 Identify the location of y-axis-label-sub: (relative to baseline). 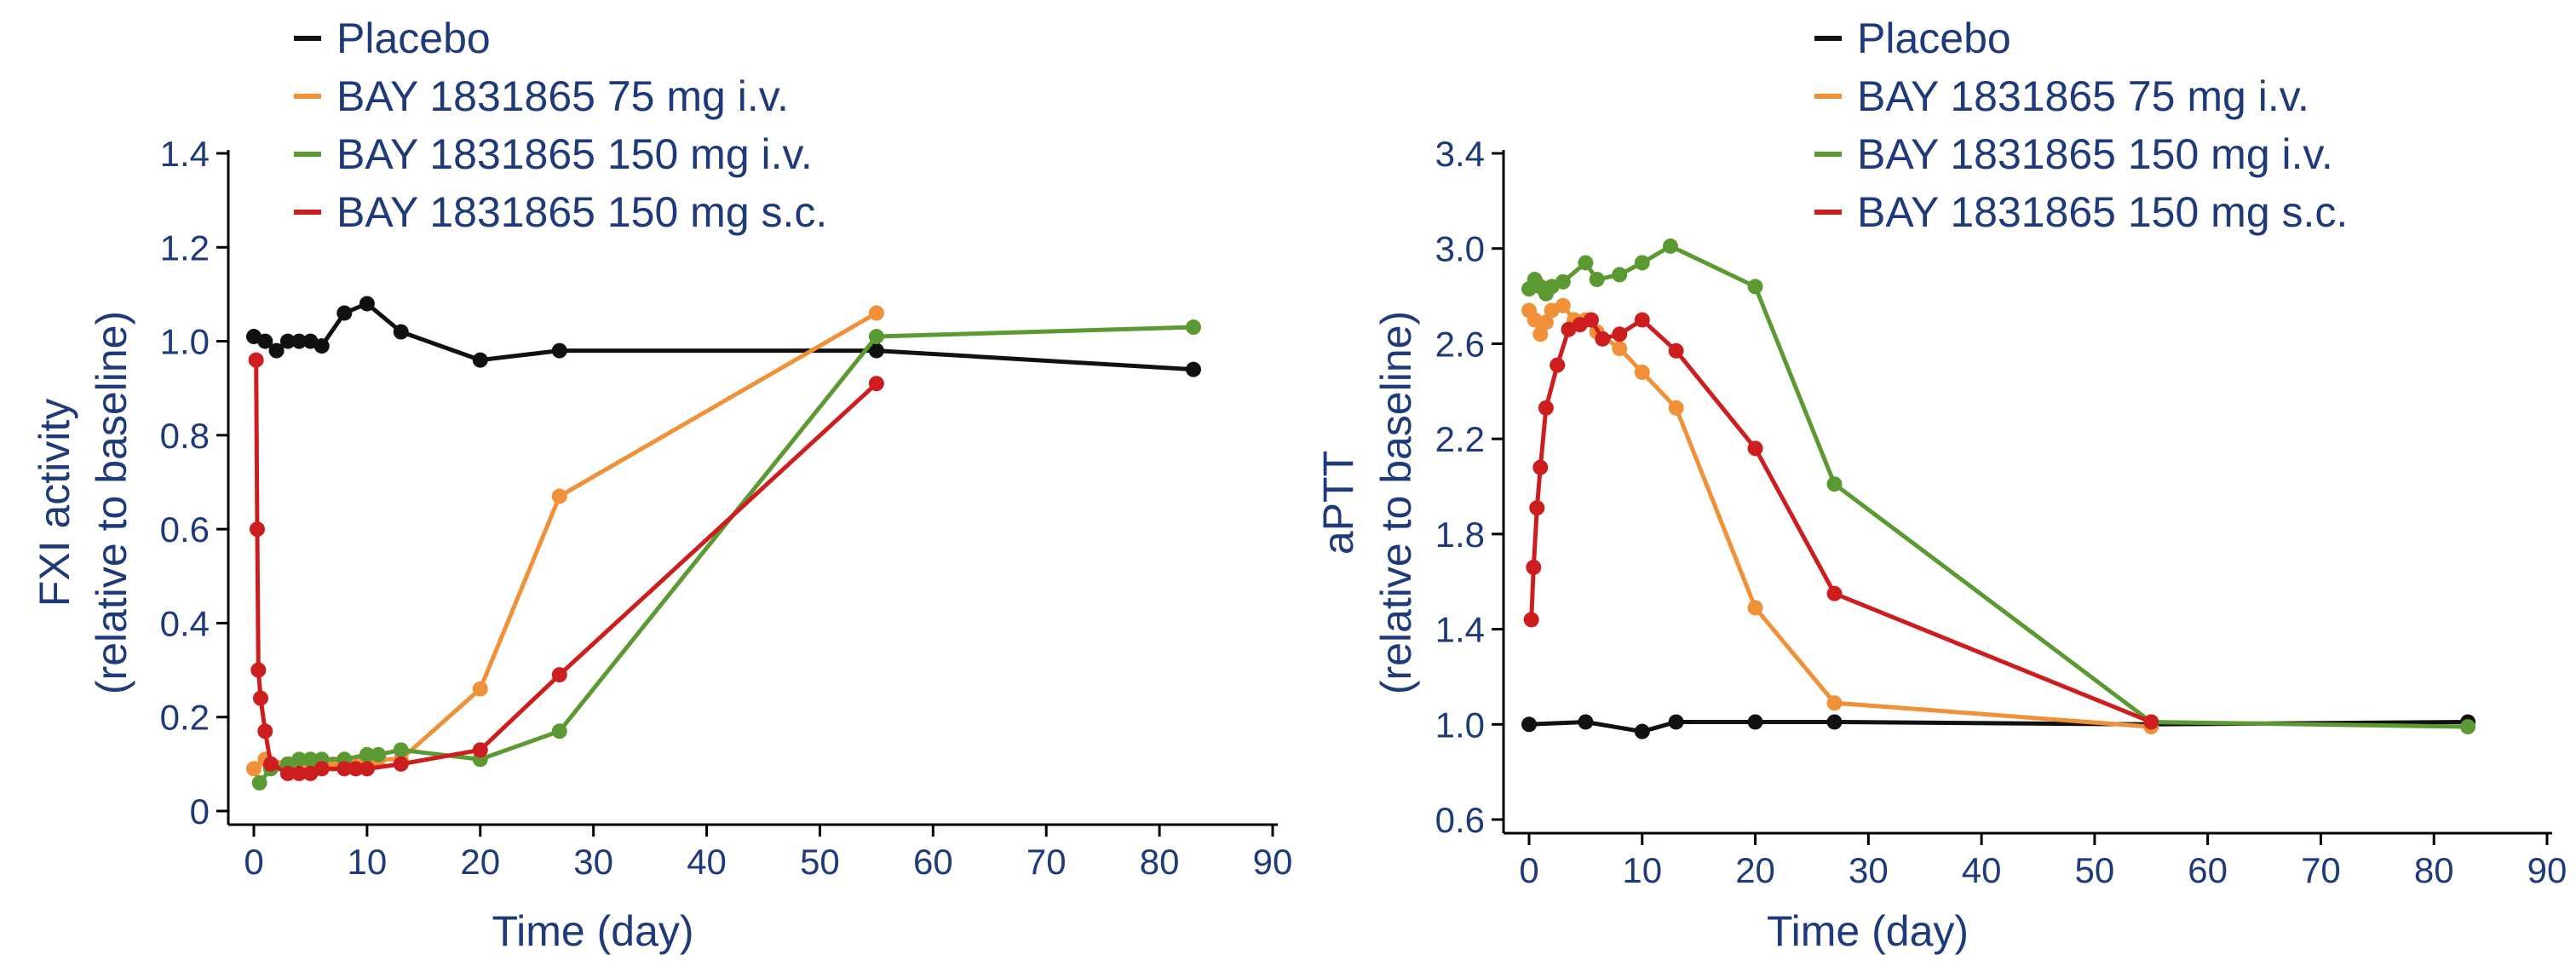
(111, 502).